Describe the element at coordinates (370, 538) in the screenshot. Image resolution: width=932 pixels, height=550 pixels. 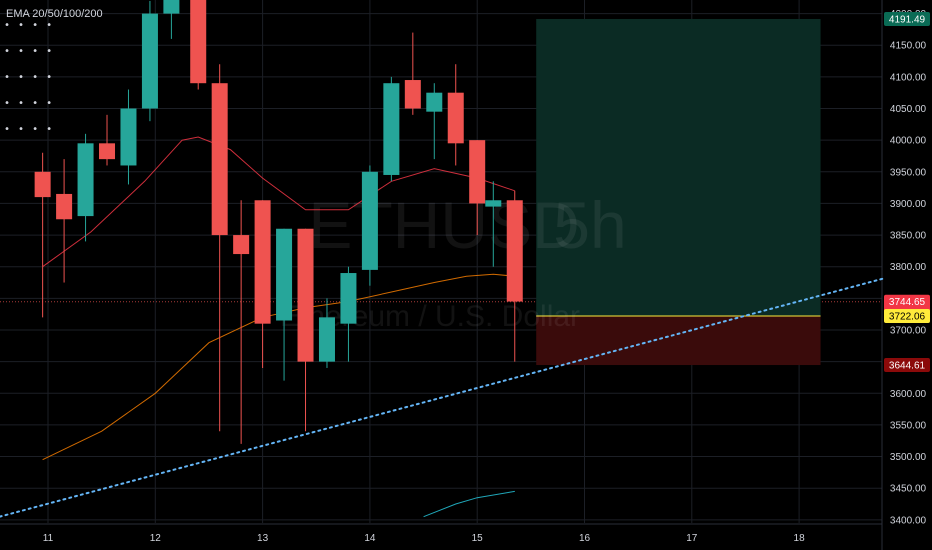
I see `time-tick-label: 14` at that location.